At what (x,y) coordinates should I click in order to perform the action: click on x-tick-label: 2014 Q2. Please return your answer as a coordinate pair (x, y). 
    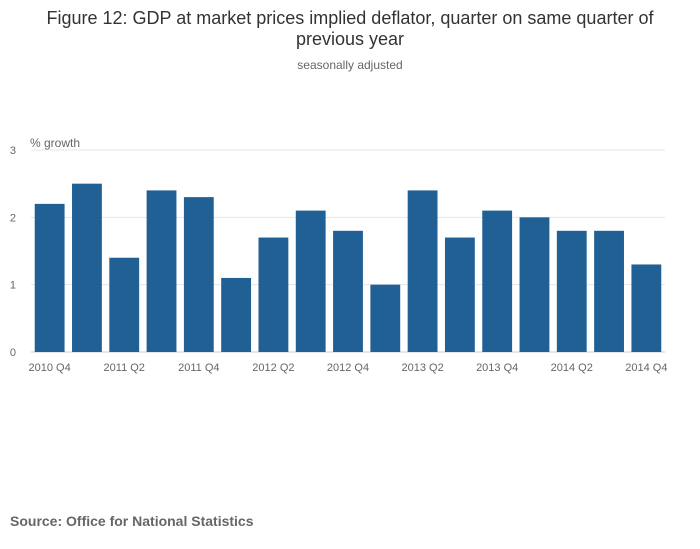
    Looking at the image, I should click on (572, 368).